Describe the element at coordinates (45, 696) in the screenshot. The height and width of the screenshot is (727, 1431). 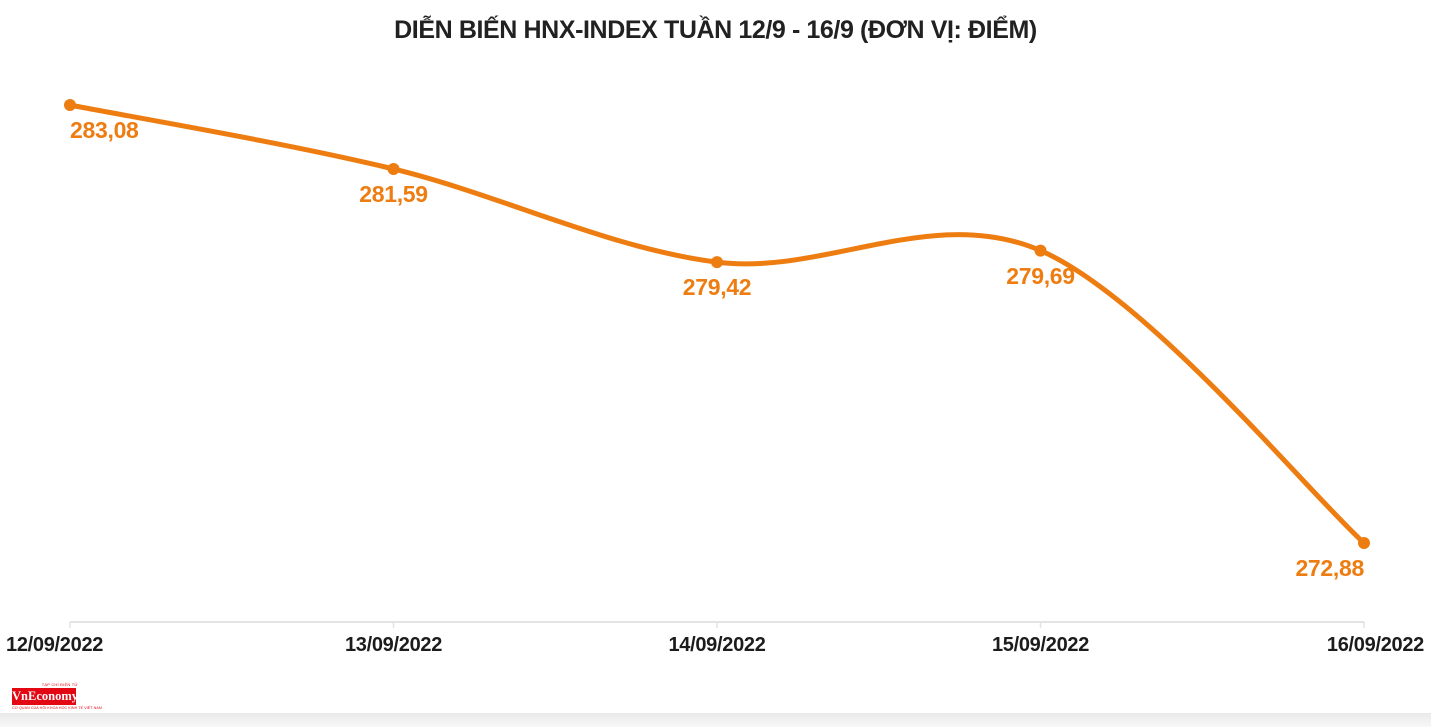
I see `vneconomy-logo-wordmark: VnEconomy` at that location.